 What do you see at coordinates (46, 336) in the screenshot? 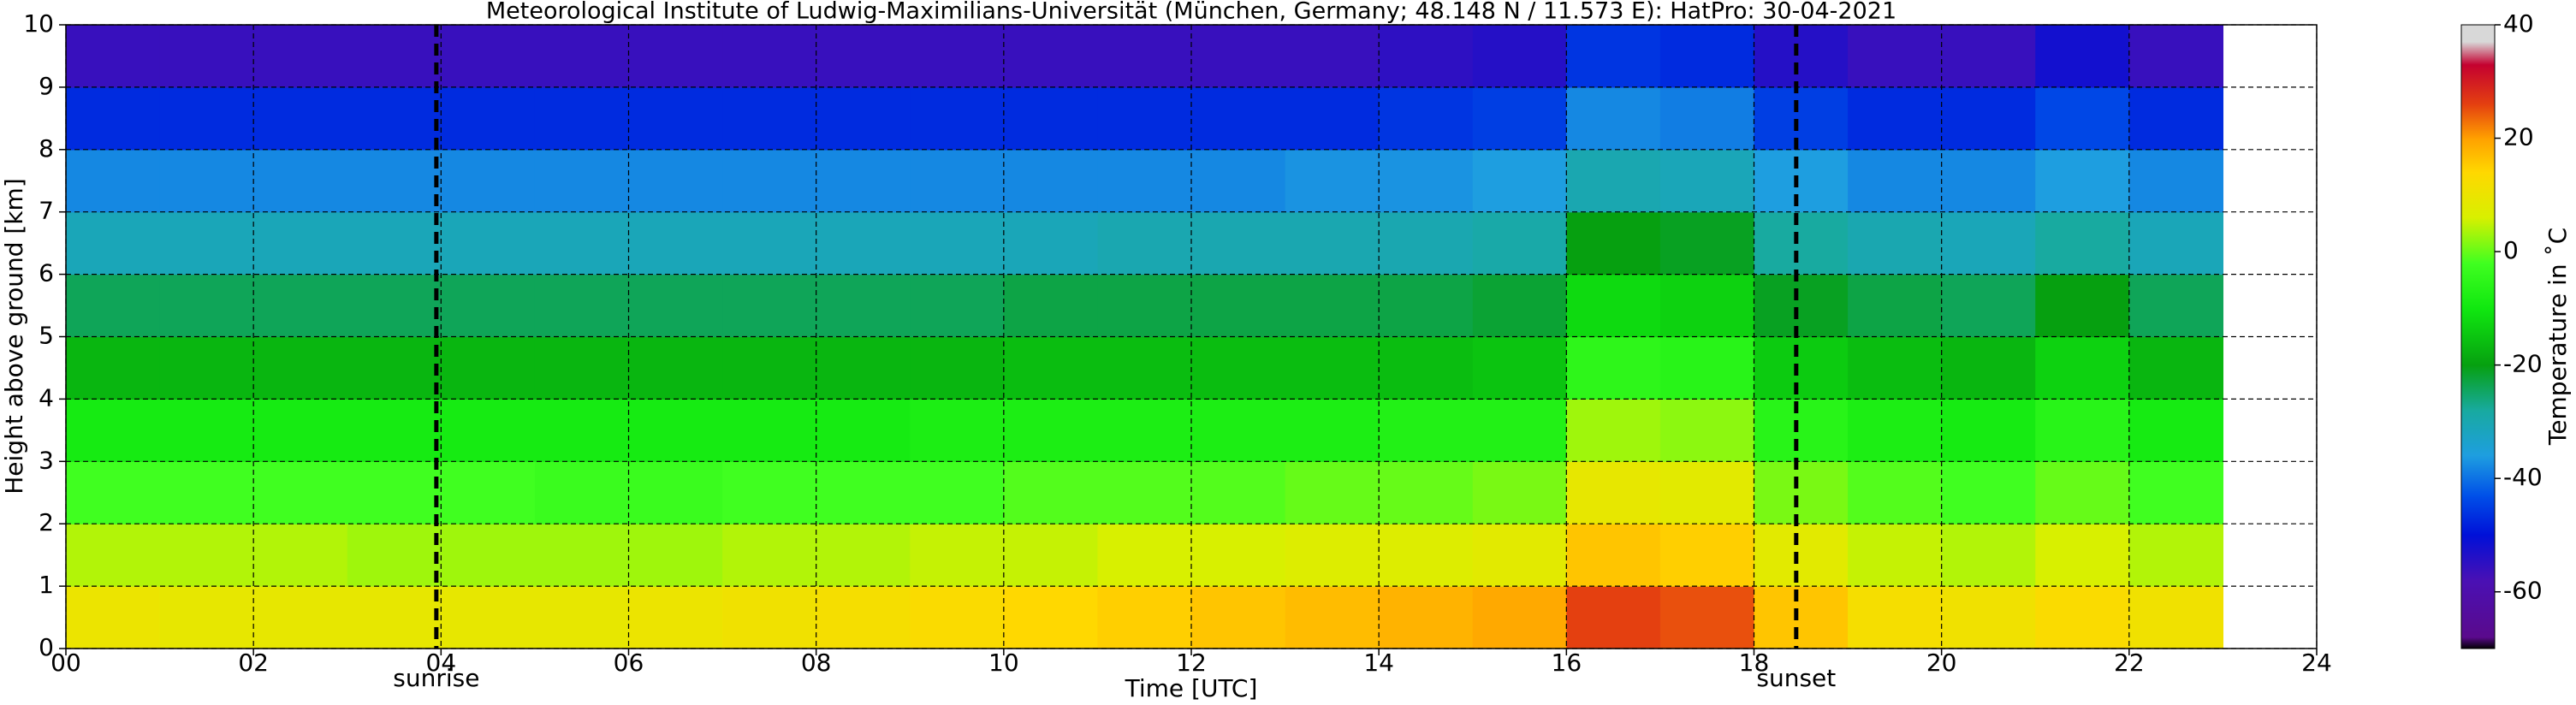
I see `y-tick-label: 5` at bounding box center [46, 336].